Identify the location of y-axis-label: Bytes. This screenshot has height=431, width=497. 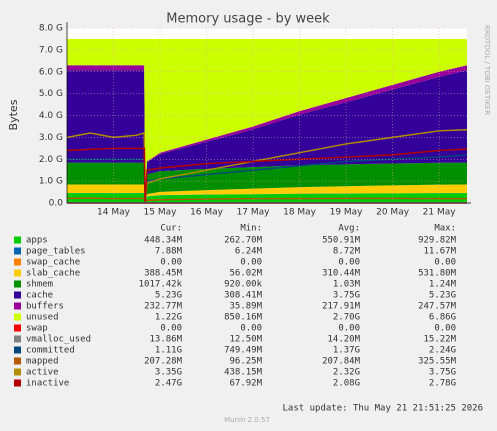
(13, 114).